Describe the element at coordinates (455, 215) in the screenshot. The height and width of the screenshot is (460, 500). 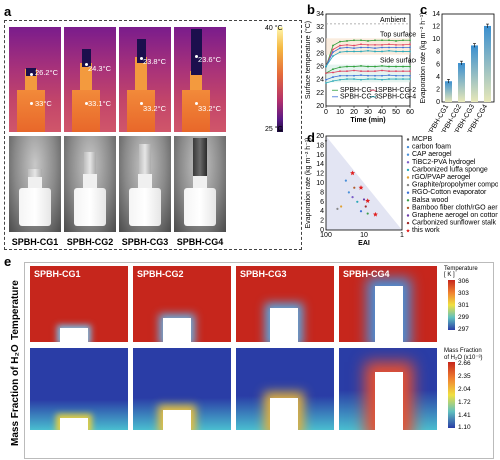
I see `legend-label: Graphene aerogel on cotton` at that location.